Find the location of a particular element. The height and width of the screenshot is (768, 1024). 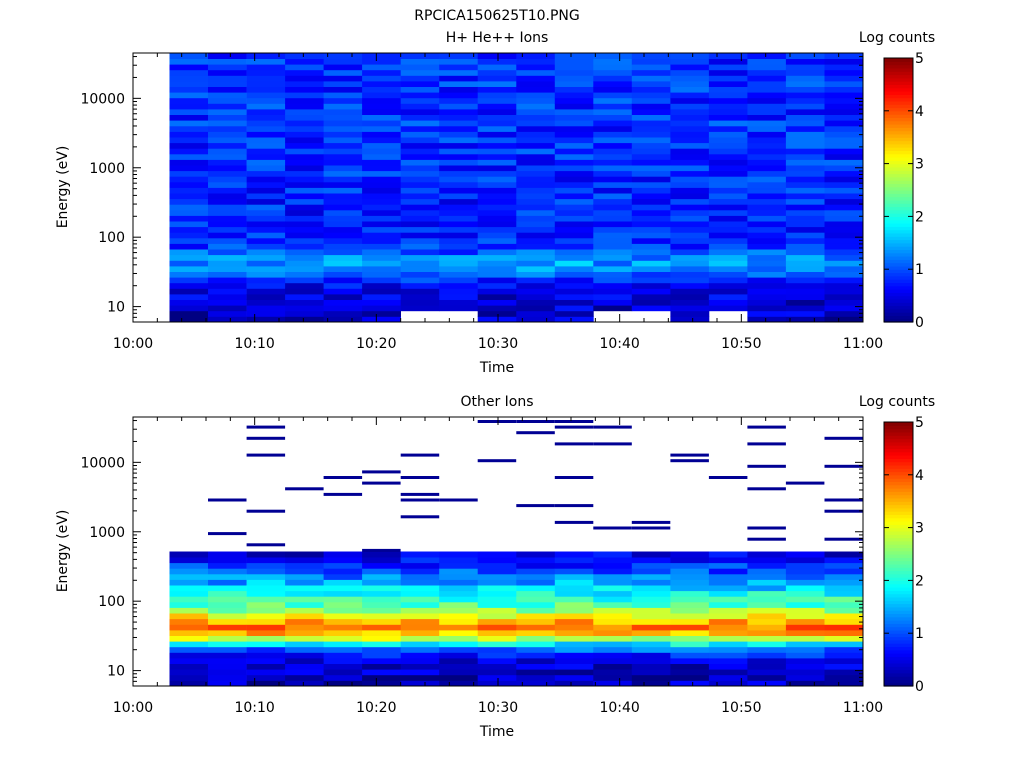

x-tick-label: 11:00 is located at coordinates (863, 344).